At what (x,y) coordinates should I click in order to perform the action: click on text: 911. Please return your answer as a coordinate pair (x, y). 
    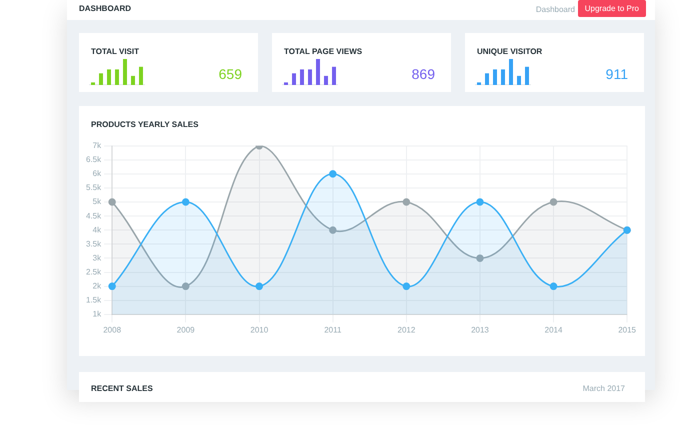
    Looking at the image, I should click on (617, 74).